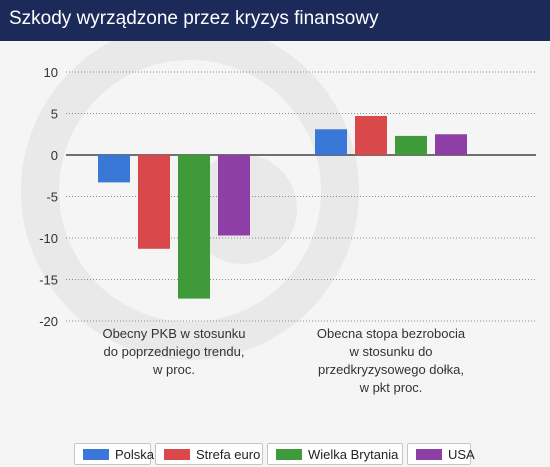  I want to click on y-tick-label: -10, so click(48, 238).